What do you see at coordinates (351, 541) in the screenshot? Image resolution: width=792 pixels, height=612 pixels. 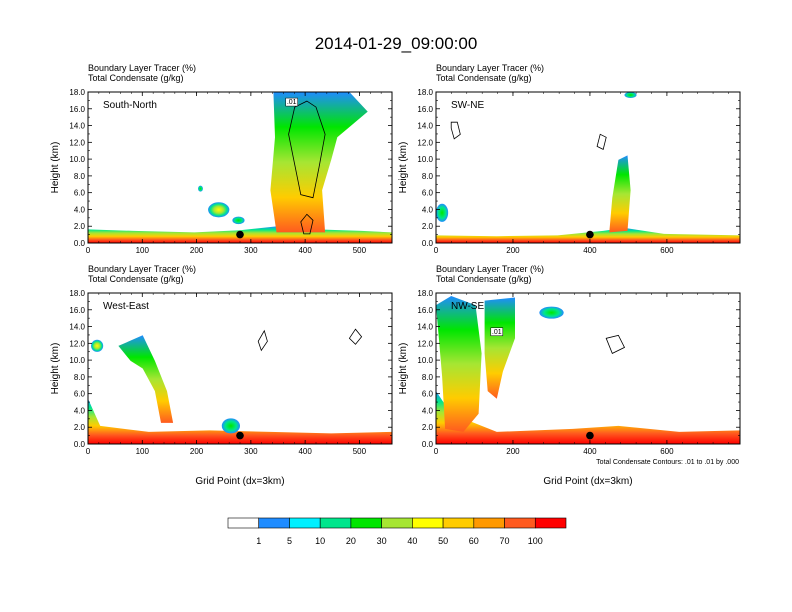 I see `colorbar-label: 20` at bounding box center [351, 541].